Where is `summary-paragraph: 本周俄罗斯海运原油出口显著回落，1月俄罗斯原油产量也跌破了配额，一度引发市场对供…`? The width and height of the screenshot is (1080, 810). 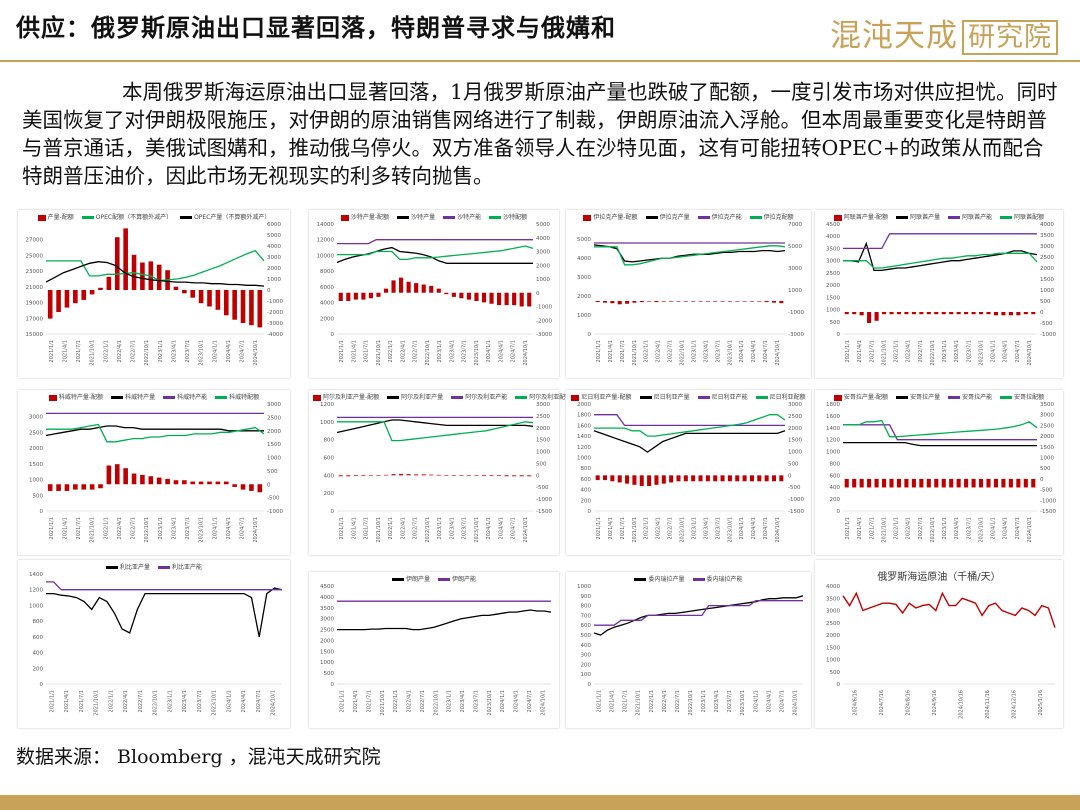
summary-paragraph: 本周俄罗斯海运原油出口显著回落，1月俄罗斯原油产量也跌破了配额，一度引发市场对供… is located at coordinates (540, 134).